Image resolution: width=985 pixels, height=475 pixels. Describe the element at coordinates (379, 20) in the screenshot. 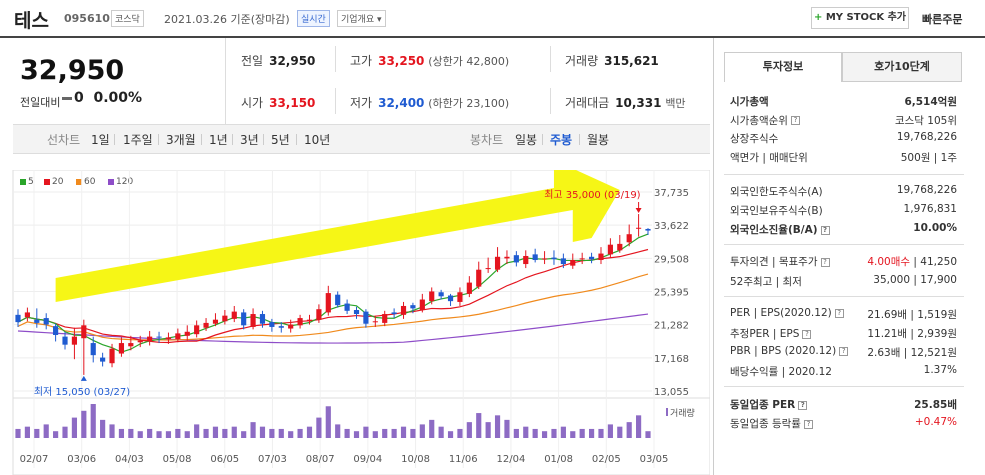

I see `chevron-down-icon: ▾` at that location.